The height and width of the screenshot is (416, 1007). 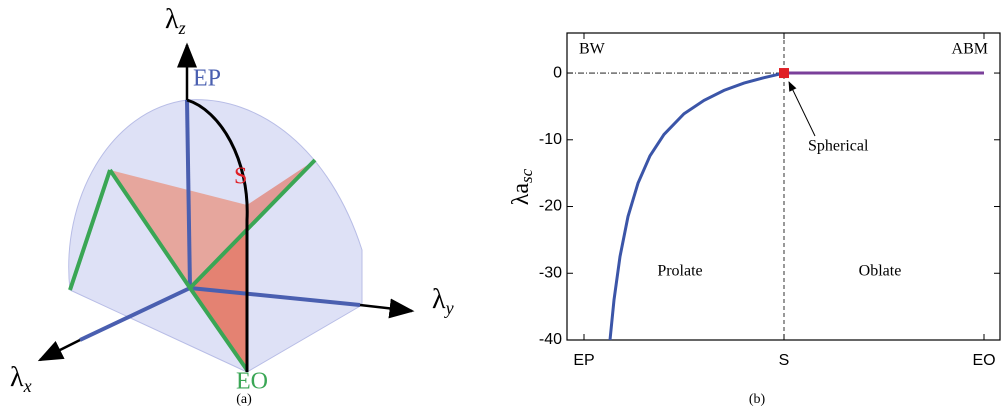 What do you see at coordinates (550, 206) in the screenshot?
I see `y-tick-label: -20` at bounding box center [550, 206].